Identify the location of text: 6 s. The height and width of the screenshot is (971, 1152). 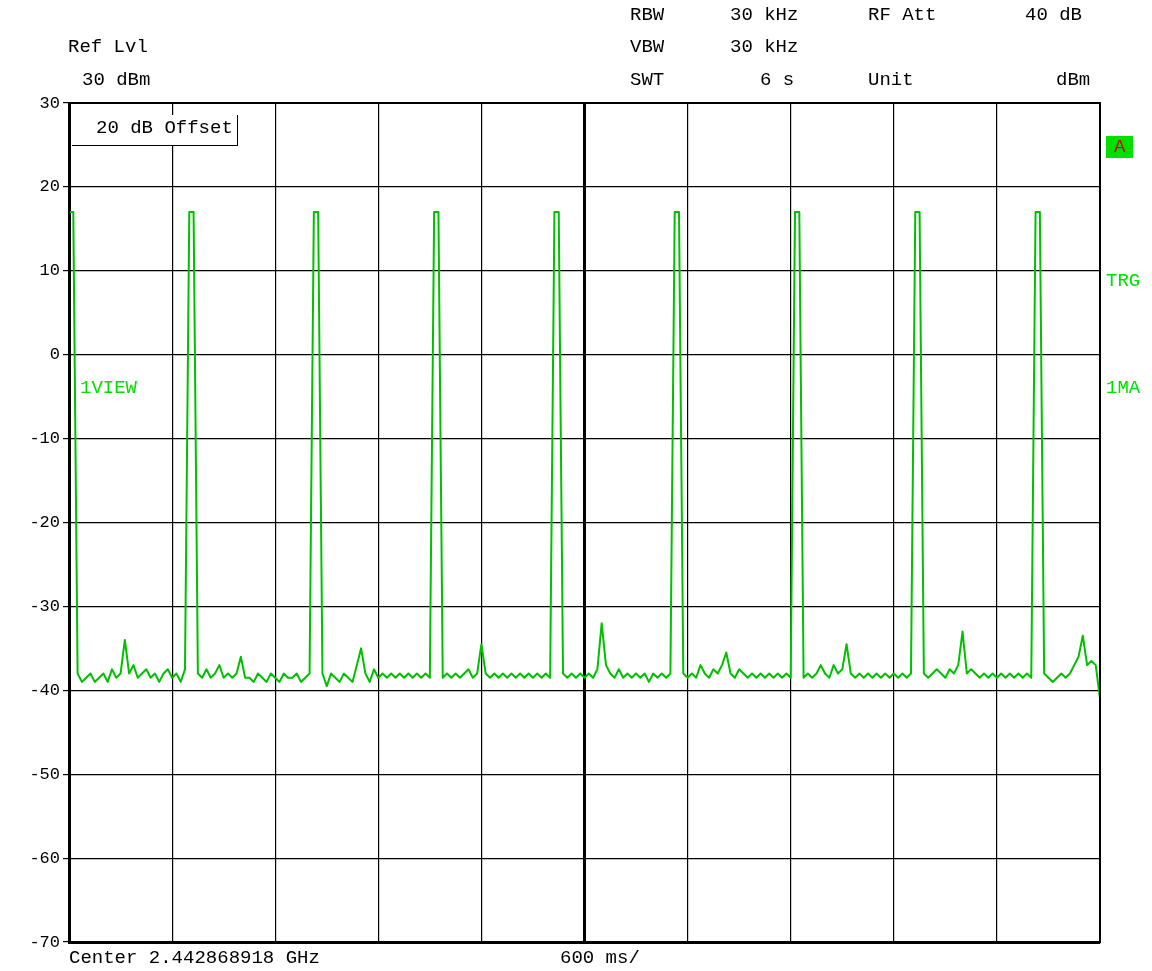
(777, 80).